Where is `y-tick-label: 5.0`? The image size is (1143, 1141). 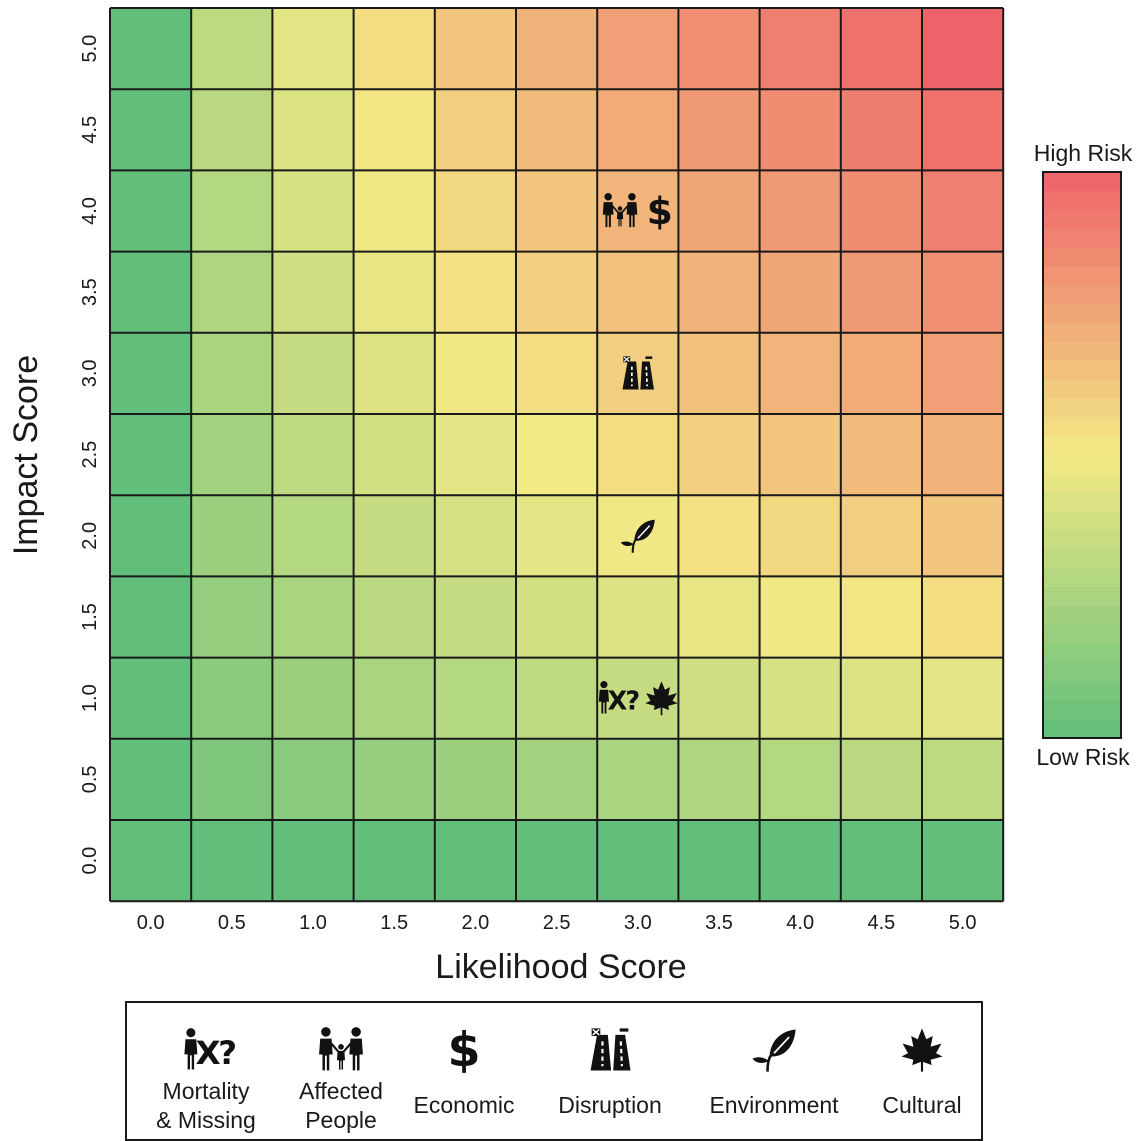
y-tick-label: 5.0 is located at coordinates (90, 49).